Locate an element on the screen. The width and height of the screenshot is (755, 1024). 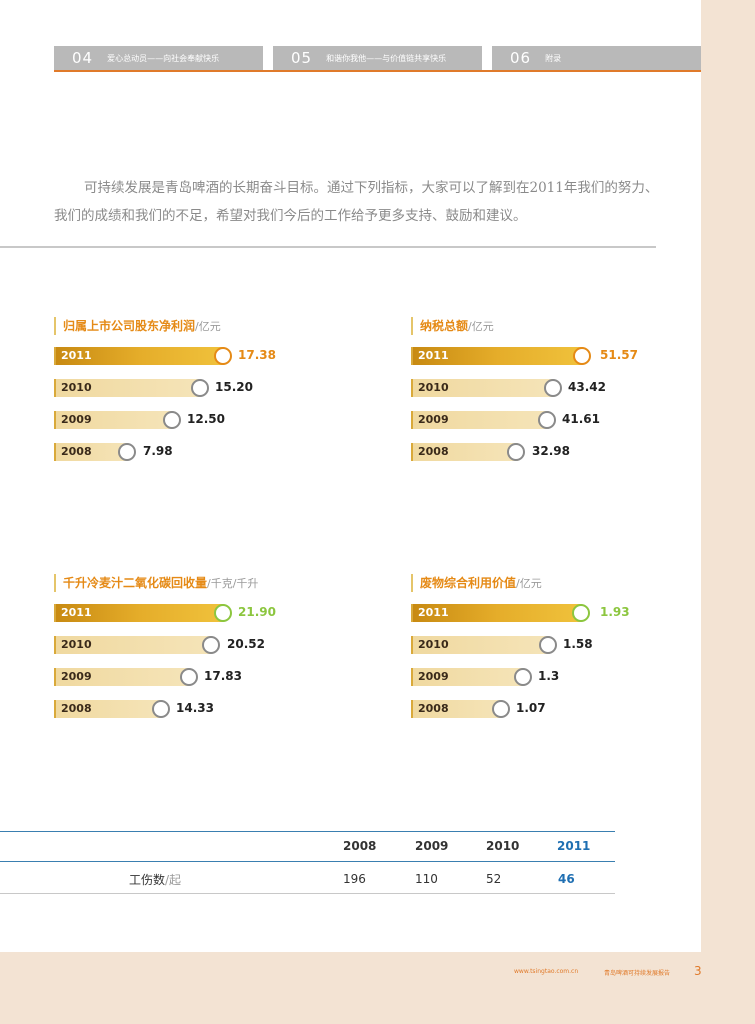
metric-title-text: 归属上市公司股东净利润 is located at coordinates (129, 326).